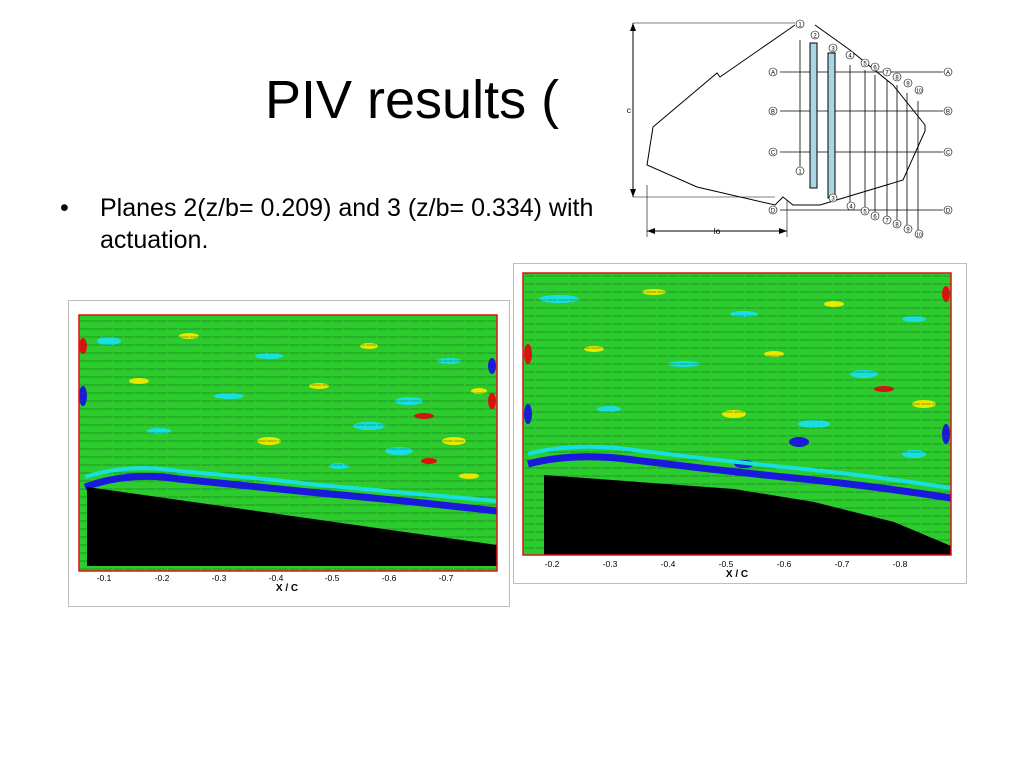  Describe the element at coordinates (859, 202) in the screenshot. I see `plane-labels-bottom: 1 3 4 5 6 7 8 9 10` at that location.